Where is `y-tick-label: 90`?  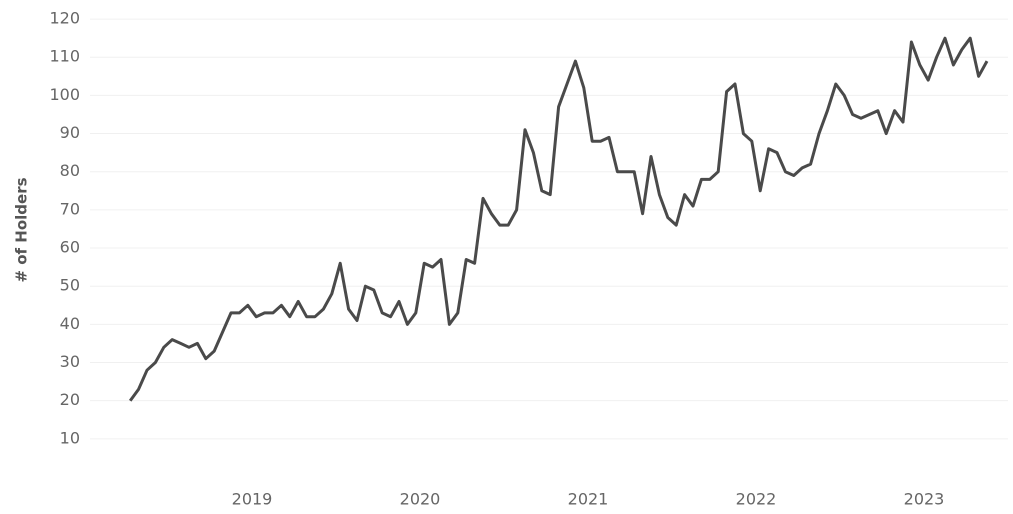
y-tick-label: 90 is located at coordinates (70, 132).